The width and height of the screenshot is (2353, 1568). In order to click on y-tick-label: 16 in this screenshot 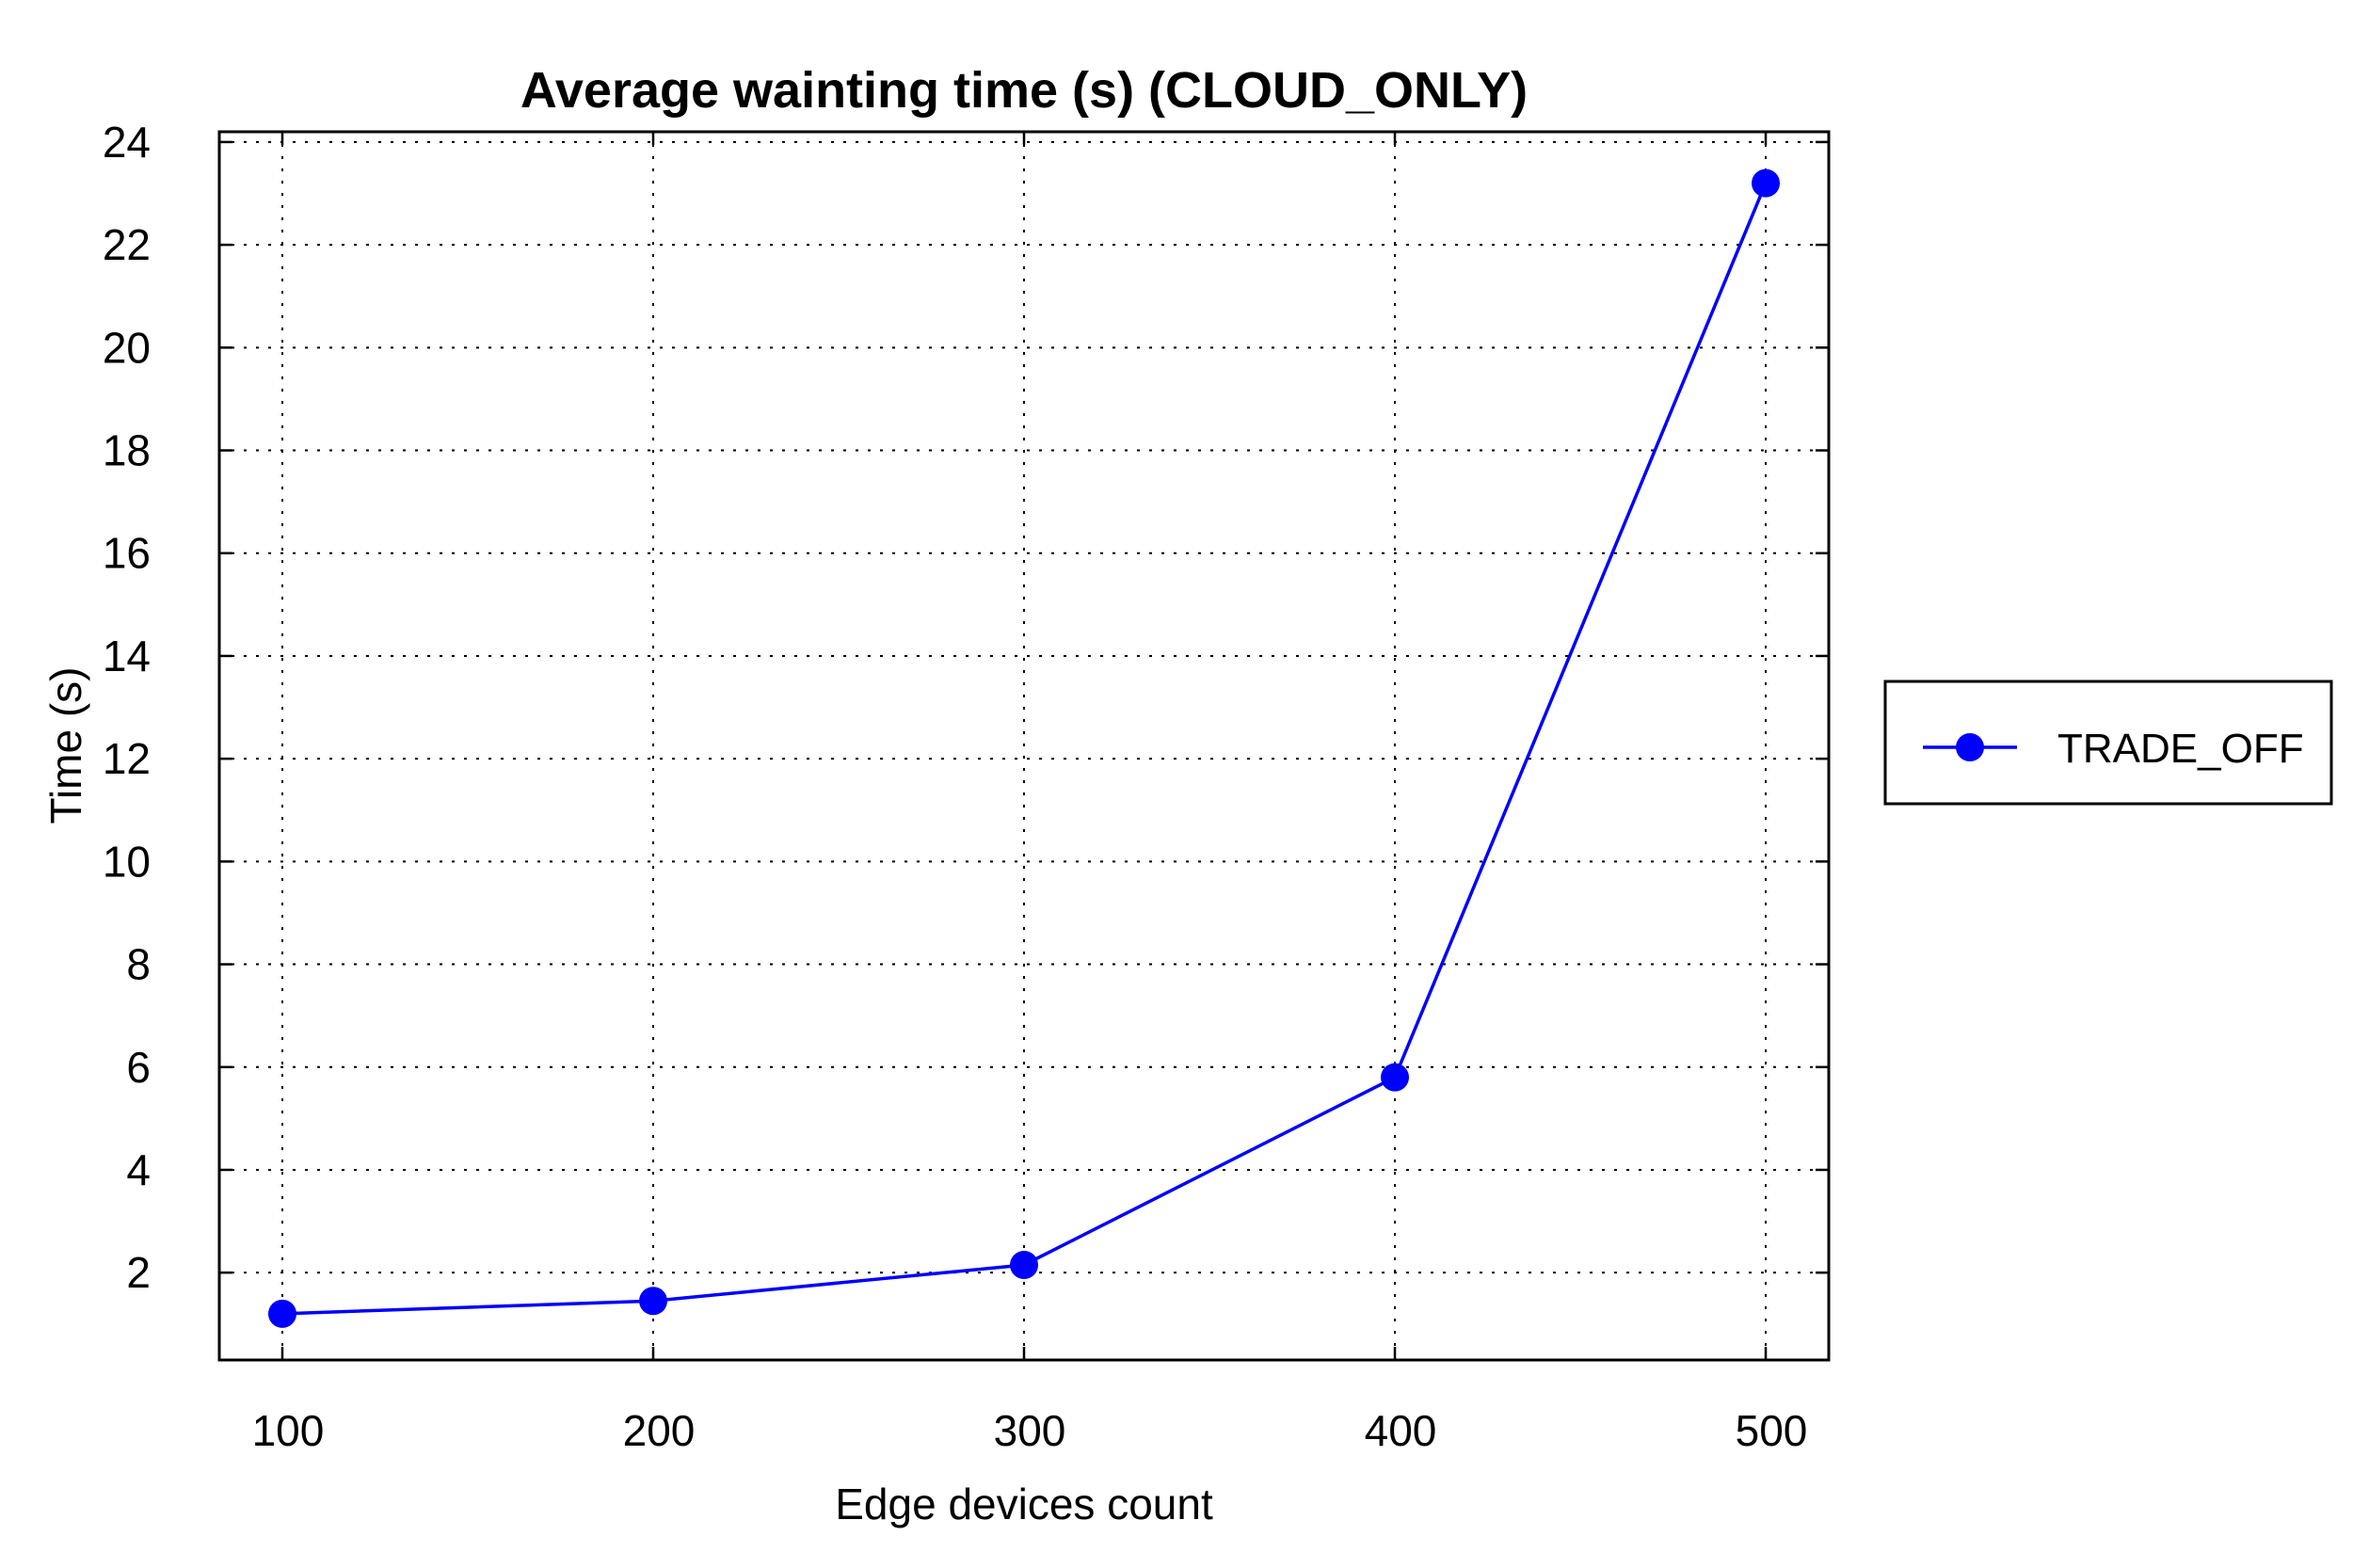, I will do `click(127, 553)`.